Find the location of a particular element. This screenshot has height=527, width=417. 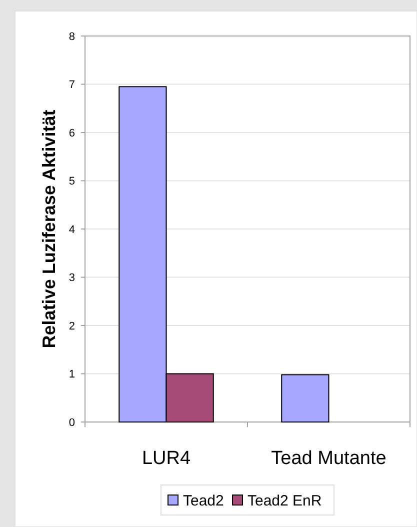

y-tick-label: 4 is located at coordinates (71, 230).